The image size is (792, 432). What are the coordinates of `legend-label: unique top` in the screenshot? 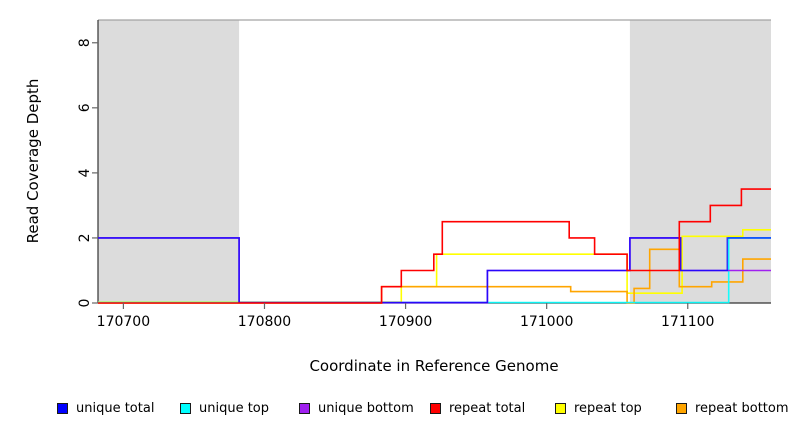 It's located at (234, 408).